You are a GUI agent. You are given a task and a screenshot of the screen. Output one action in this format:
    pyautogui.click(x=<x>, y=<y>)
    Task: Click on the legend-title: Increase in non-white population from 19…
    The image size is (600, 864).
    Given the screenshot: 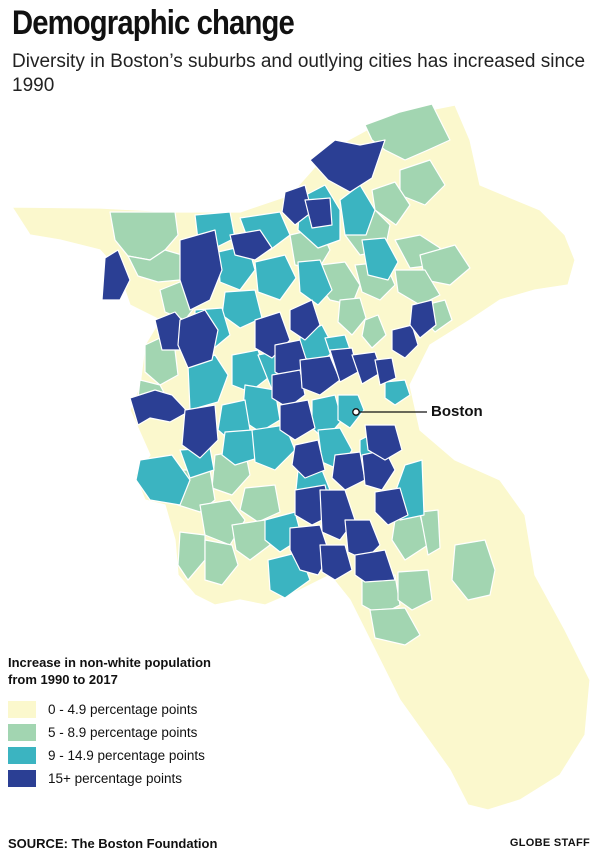 What is the action you would take?
    pyautogui.click(x=158, y=671)
    